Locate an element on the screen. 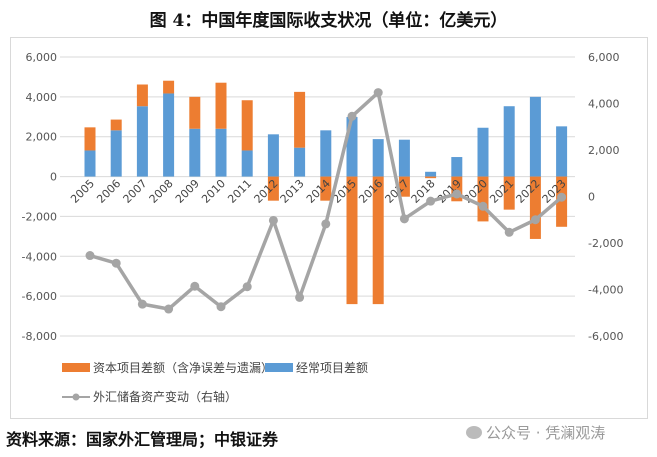  right-axis-tick: 2,000 is located at coordinates (604, 150).